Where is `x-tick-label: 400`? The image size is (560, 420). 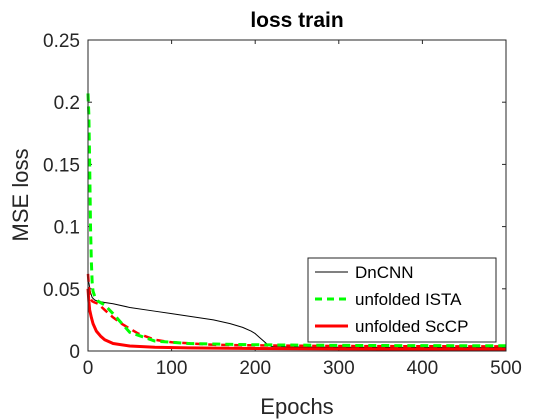 x-tick-label: 400 is located at coordinates (423, 368).